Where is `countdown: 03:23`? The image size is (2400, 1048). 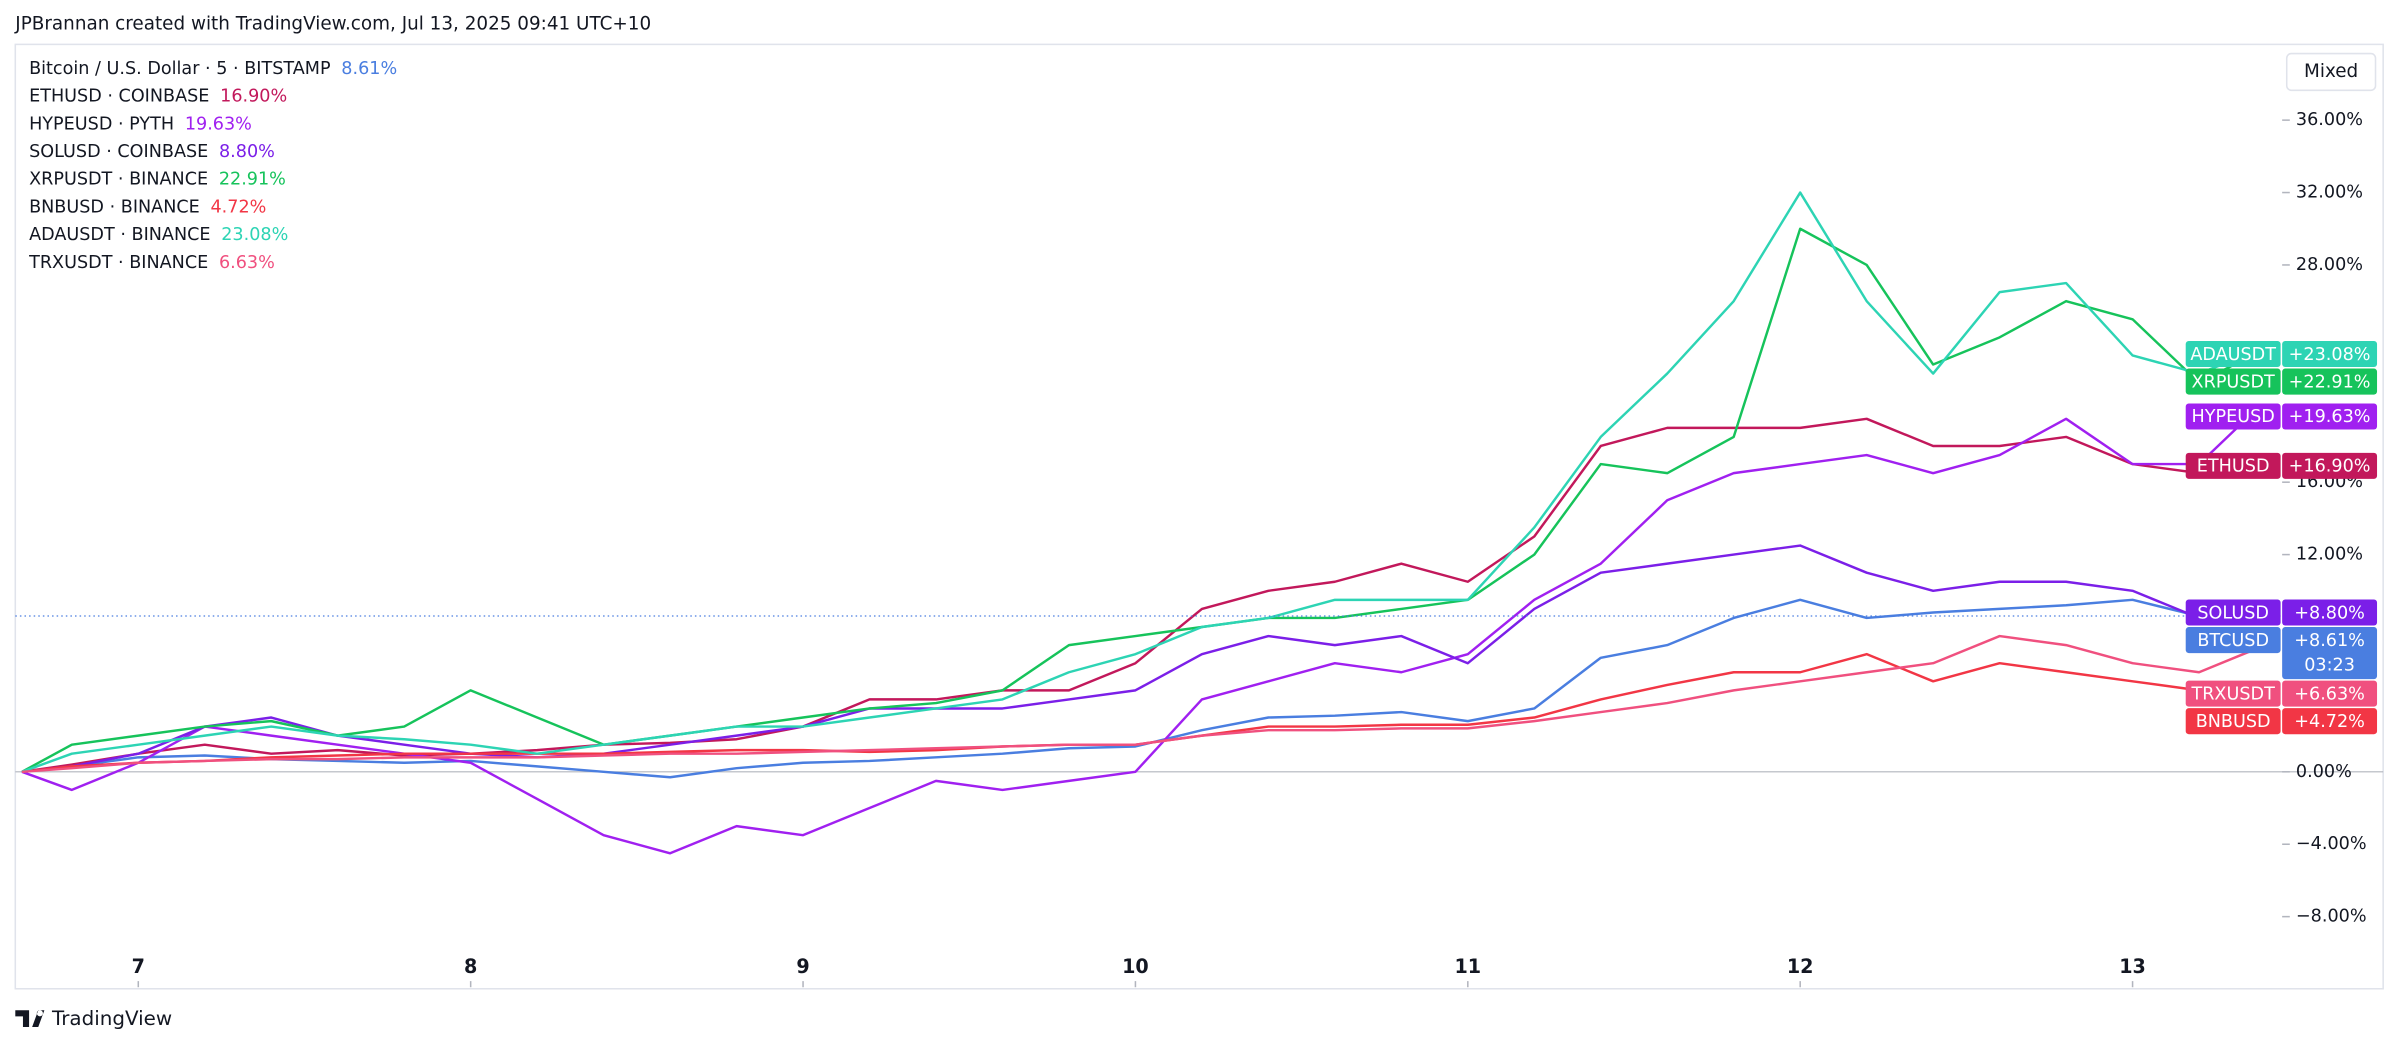
countdown: 03:23 is located at coordinates (2329, 665).